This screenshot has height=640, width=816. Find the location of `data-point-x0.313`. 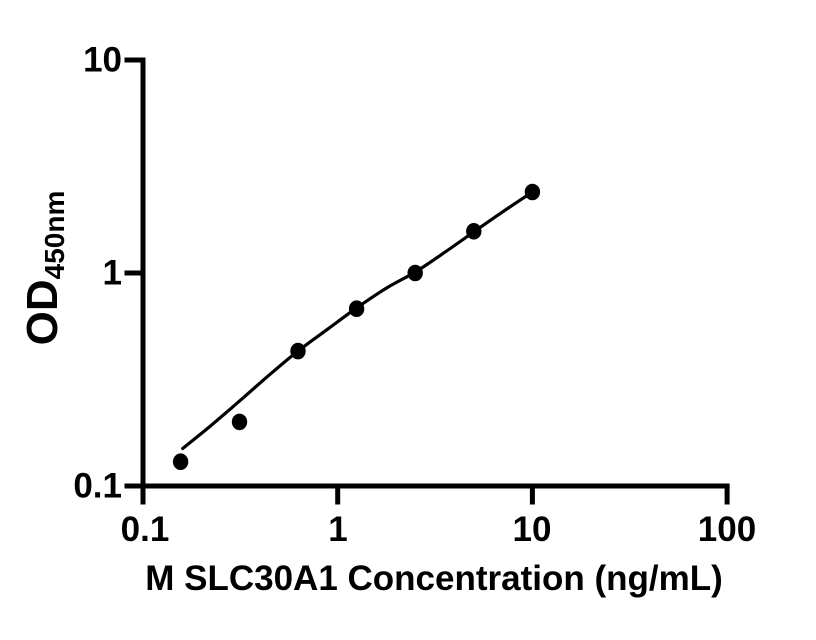

data-point-x0.313 is located at coordinates (239, 422).